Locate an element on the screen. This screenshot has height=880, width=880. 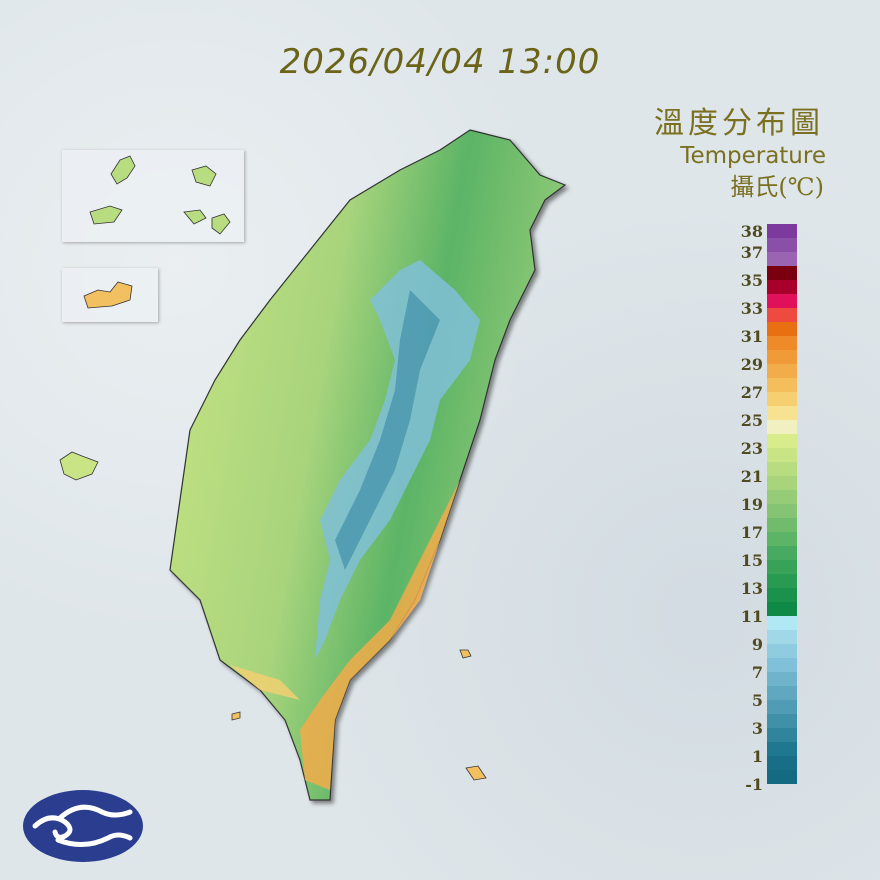
title-english: Temperature is located at coordinates (753, 156).